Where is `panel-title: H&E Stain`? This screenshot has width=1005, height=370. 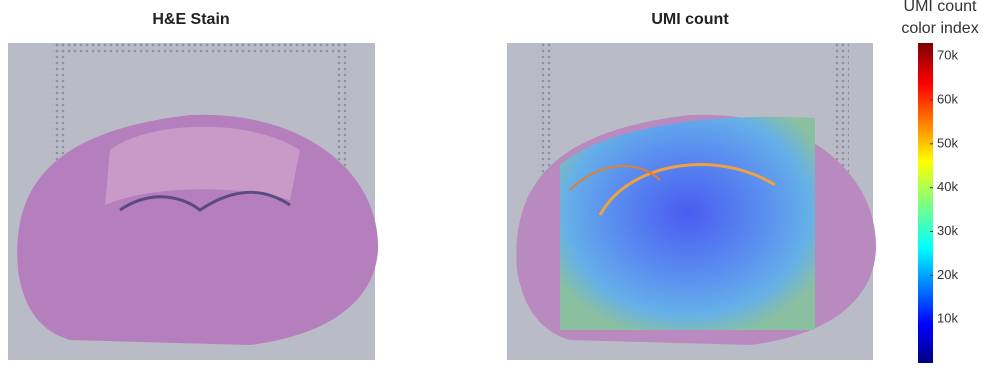
panel-title: H&E Stain is located at coordinates (190, 19).